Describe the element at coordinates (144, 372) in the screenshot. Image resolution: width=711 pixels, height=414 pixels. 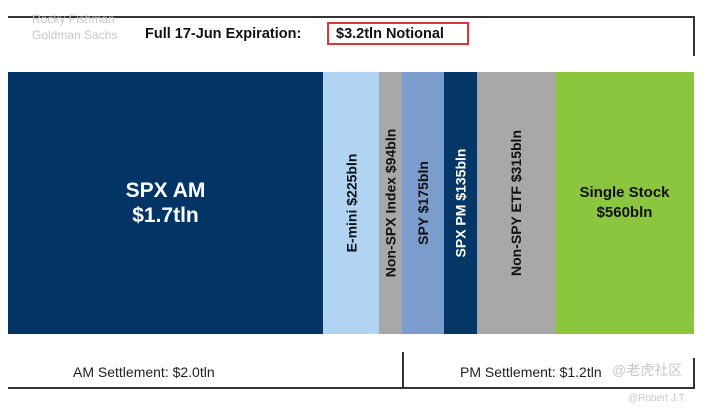
I see `am-settlement-label: AM Settlement: $2.0tln` at that location.